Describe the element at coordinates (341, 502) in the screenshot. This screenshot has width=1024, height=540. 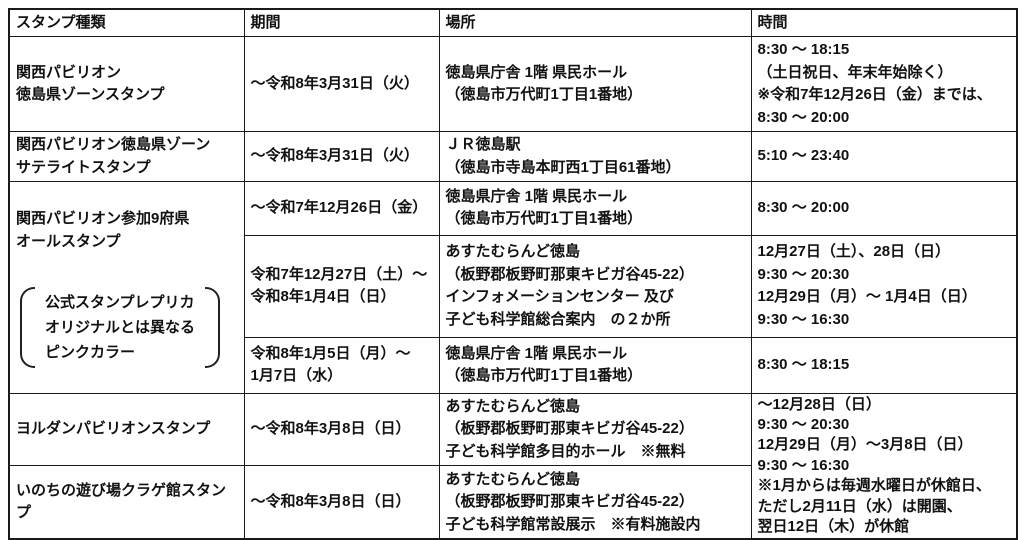
I see `row5-period-cell: ～令和8年3月8日（日）` at that location.